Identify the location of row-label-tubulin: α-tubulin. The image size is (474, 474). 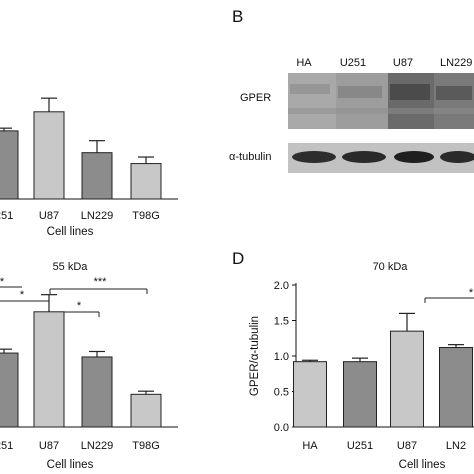
(250, 157).